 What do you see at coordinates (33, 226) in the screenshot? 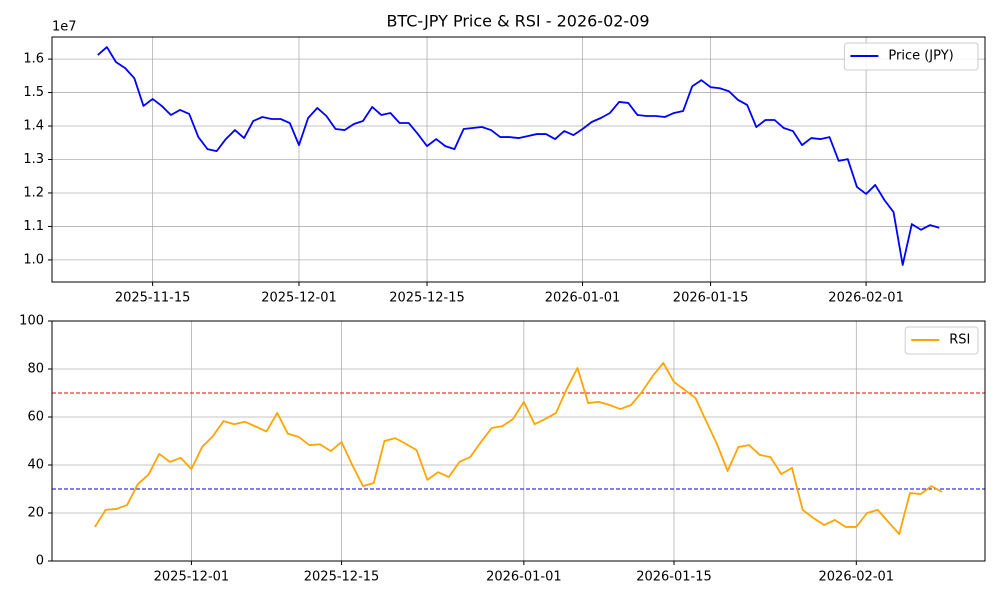
I see `y-tick-label: 1.1` at bounding box center [33, 226].